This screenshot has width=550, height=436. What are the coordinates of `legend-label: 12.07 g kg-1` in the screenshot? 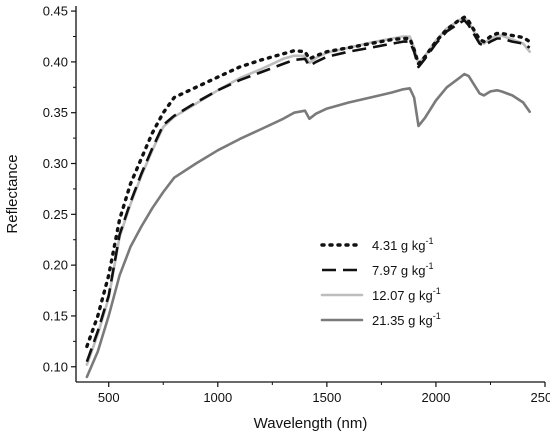 It's located at (406, 294).